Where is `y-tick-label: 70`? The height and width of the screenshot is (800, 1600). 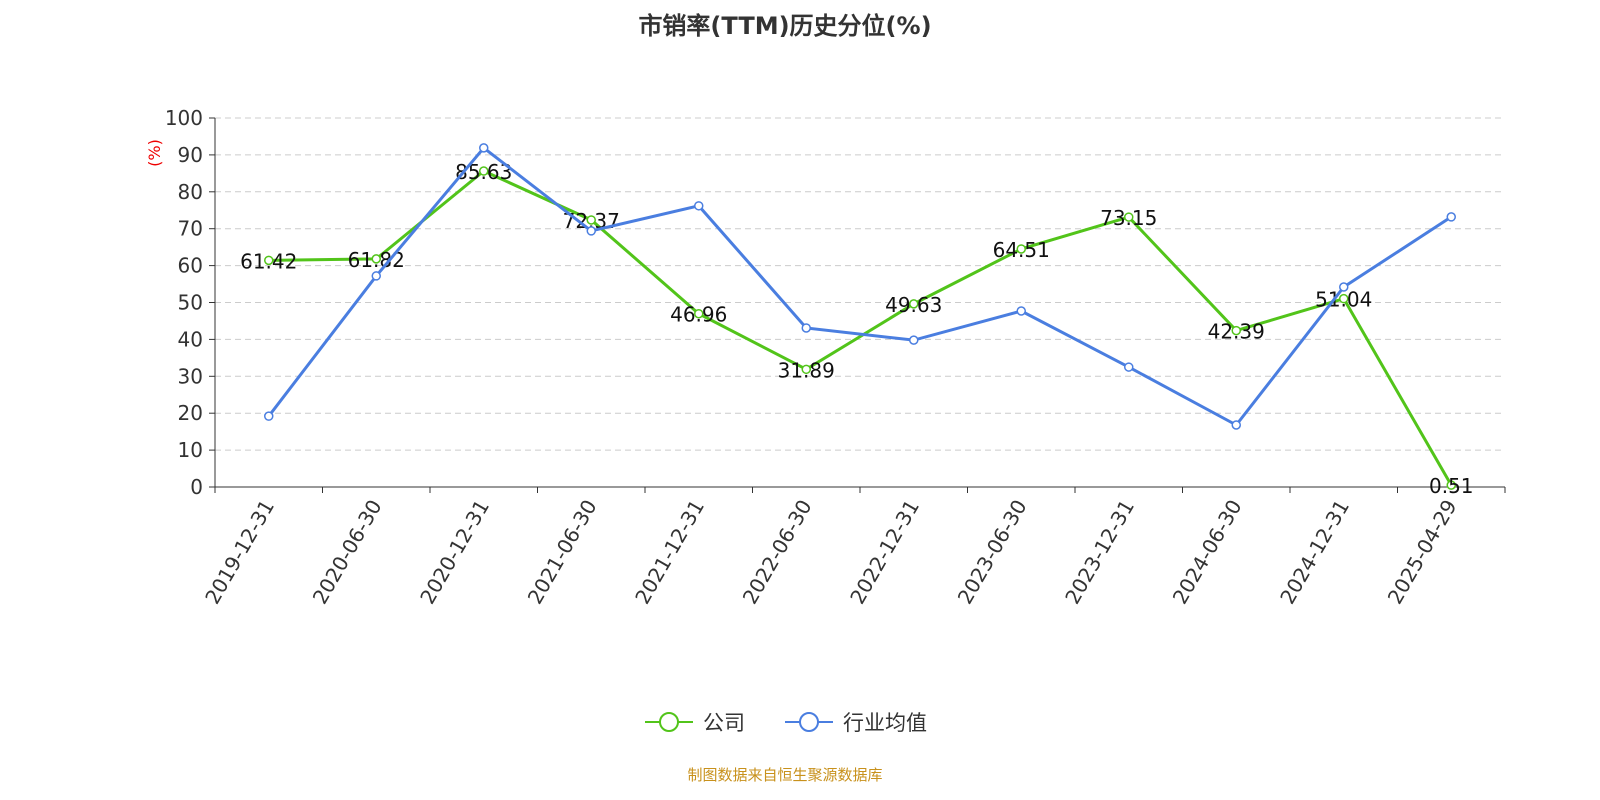 y-tick-label: 70 is located at coordinates (190, 229).